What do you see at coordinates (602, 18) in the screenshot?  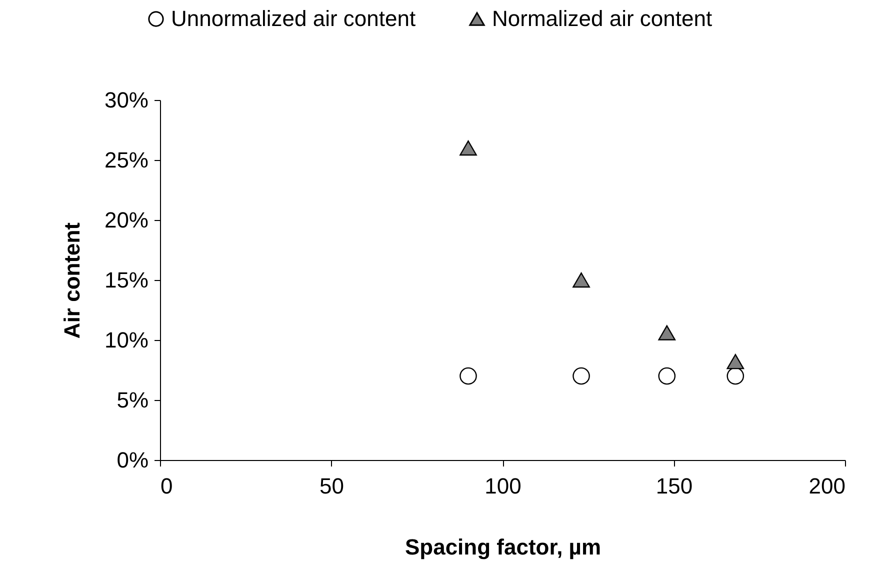 I see `legend-label: Normalized air content` at bounding box center [602, 18].